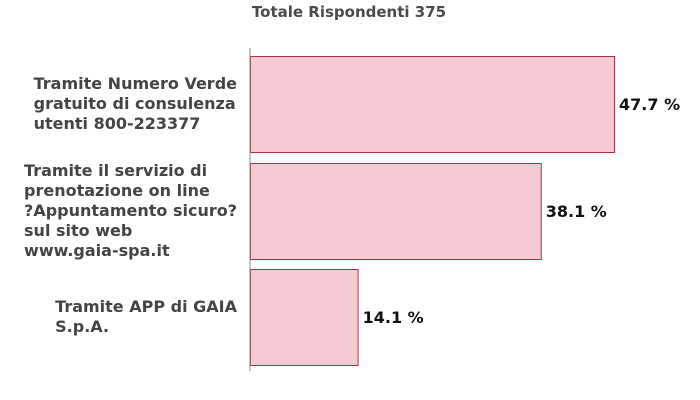  I want to click on category-label-3: Tramite APP di GAIA S.p.A., so click(146, 316).